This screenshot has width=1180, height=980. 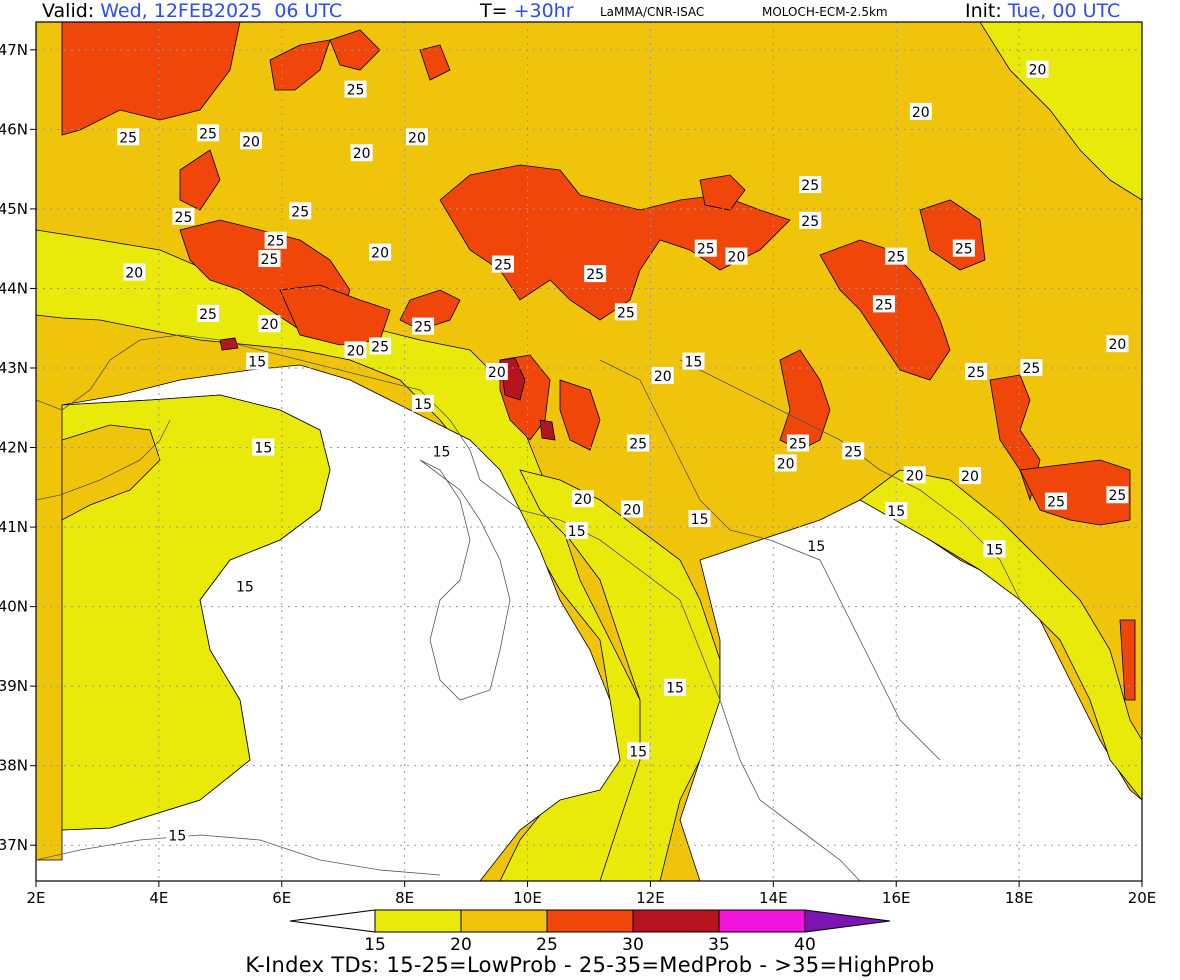 I want to click on colorbar-tick-label: 20, so click(x=461, y=942).